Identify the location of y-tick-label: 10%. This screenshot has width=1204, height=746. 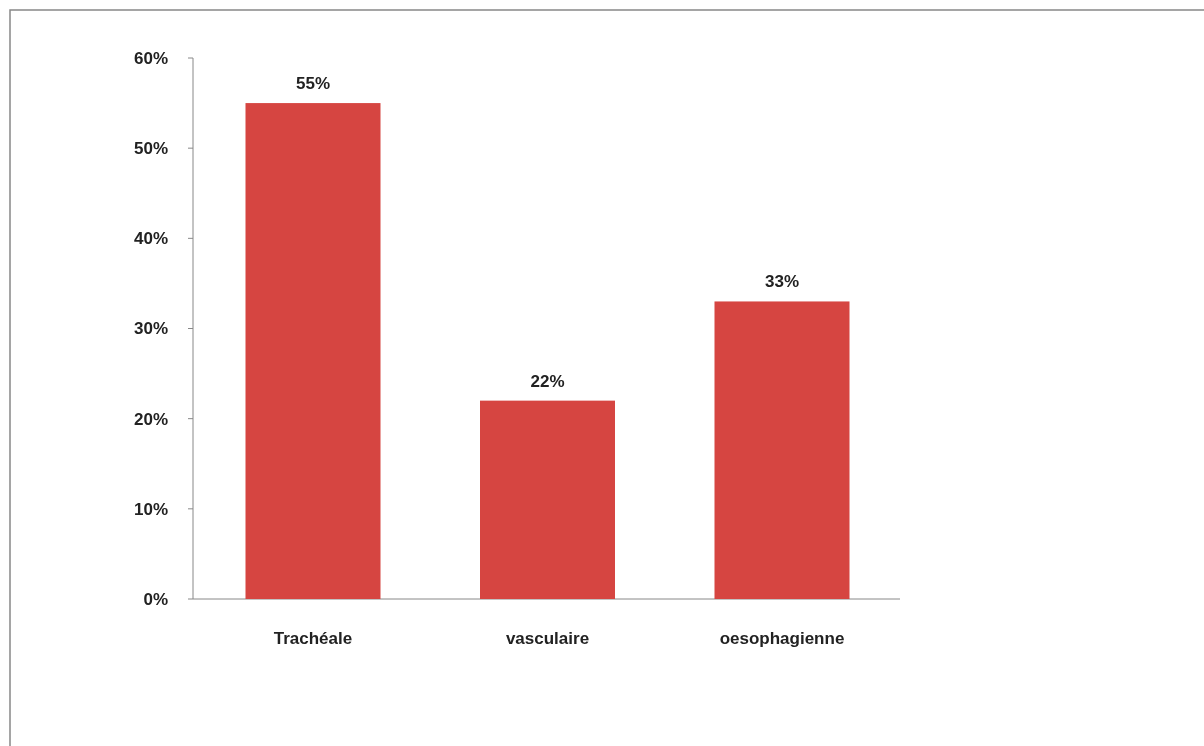
(150, 509).